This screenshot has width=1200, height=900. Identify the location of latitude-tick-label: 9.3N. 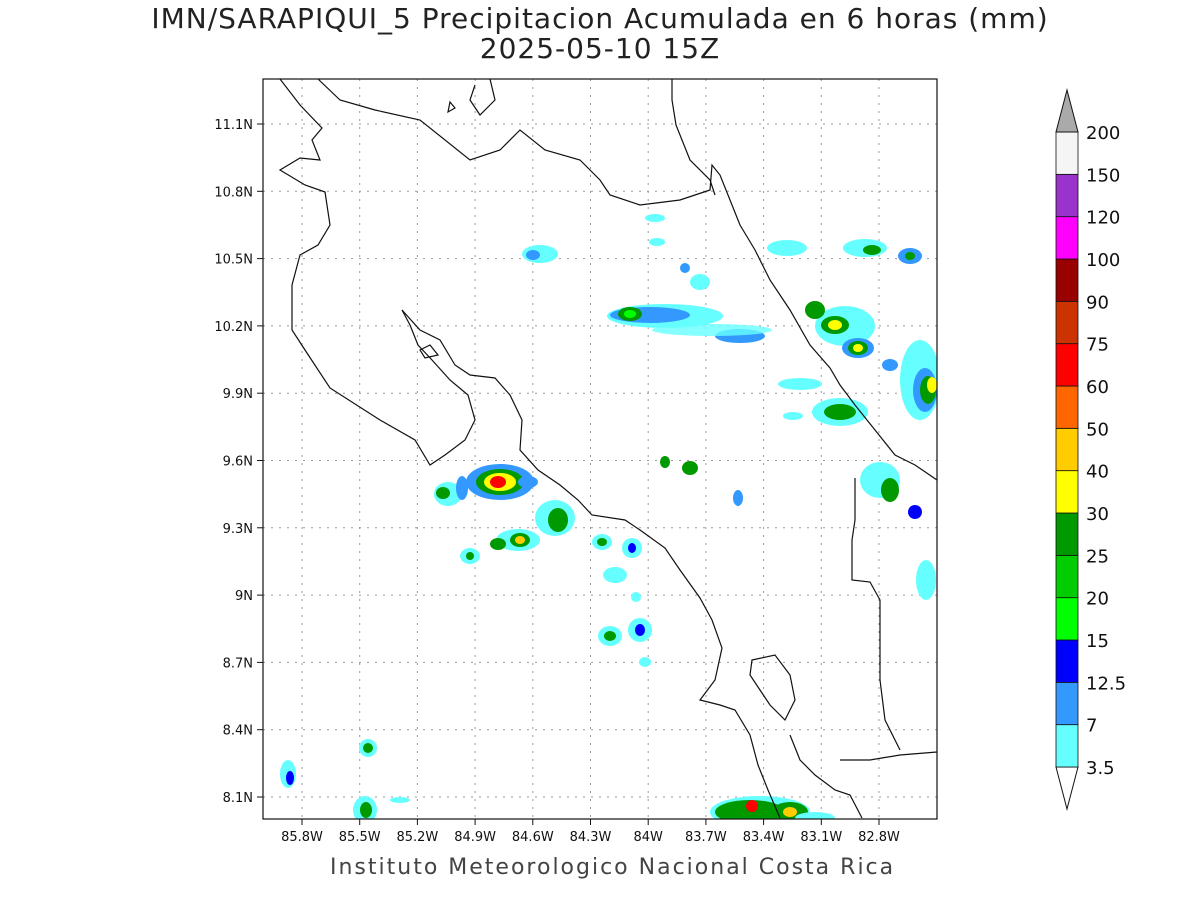
(238, 529).